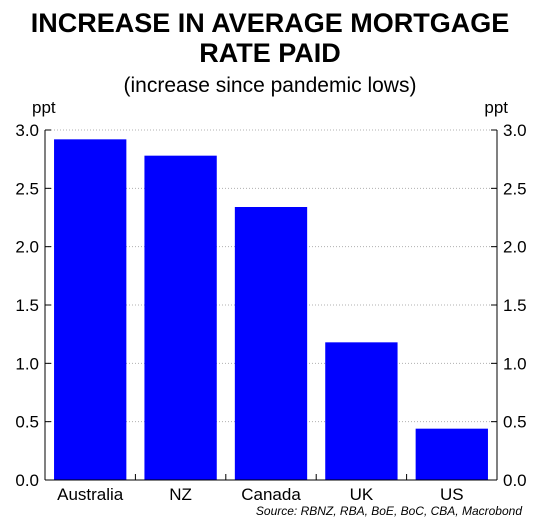 Image resolution: width=541 pixels, height=525 pixels. Describe the element at coordinates (180, 317) in the screenshot. I see `bar-nz` at that location.